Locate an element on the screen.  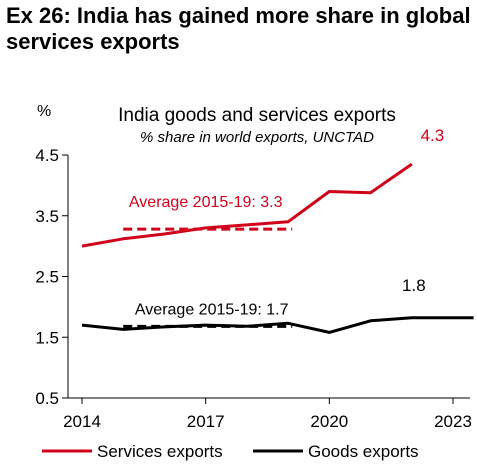
goods-exports-line is located at coordinates (277, 325).